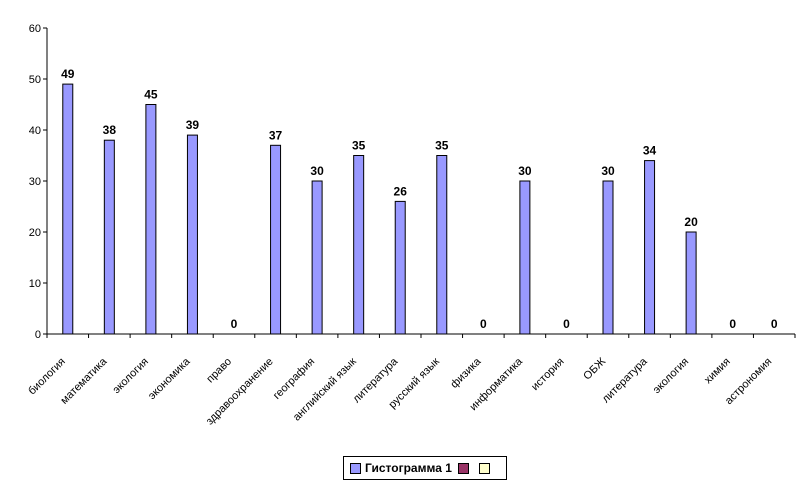 The height and width of the screenshot is (491, 808). I want to click on x-category-label: право, so click(219, 371).